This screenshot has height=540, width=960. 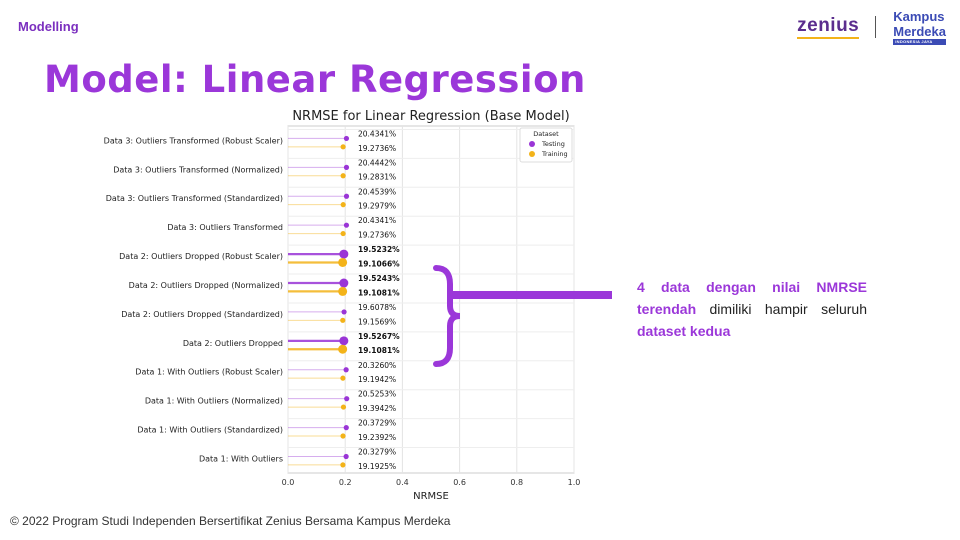 What do you see at coordinates (377, 394) in the screenshot?
I see `testing-value-label: 20.5253%` at bounding box center [377, 394].